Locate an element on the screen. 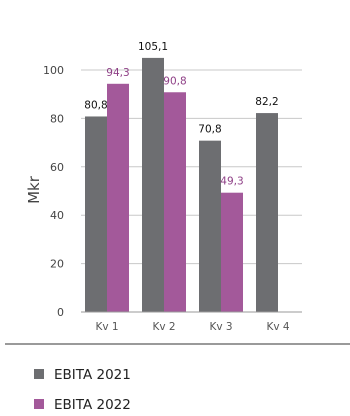 This screenshot has width=350, height=416. data-label: 94,3 is located at coordinates (117, 73).